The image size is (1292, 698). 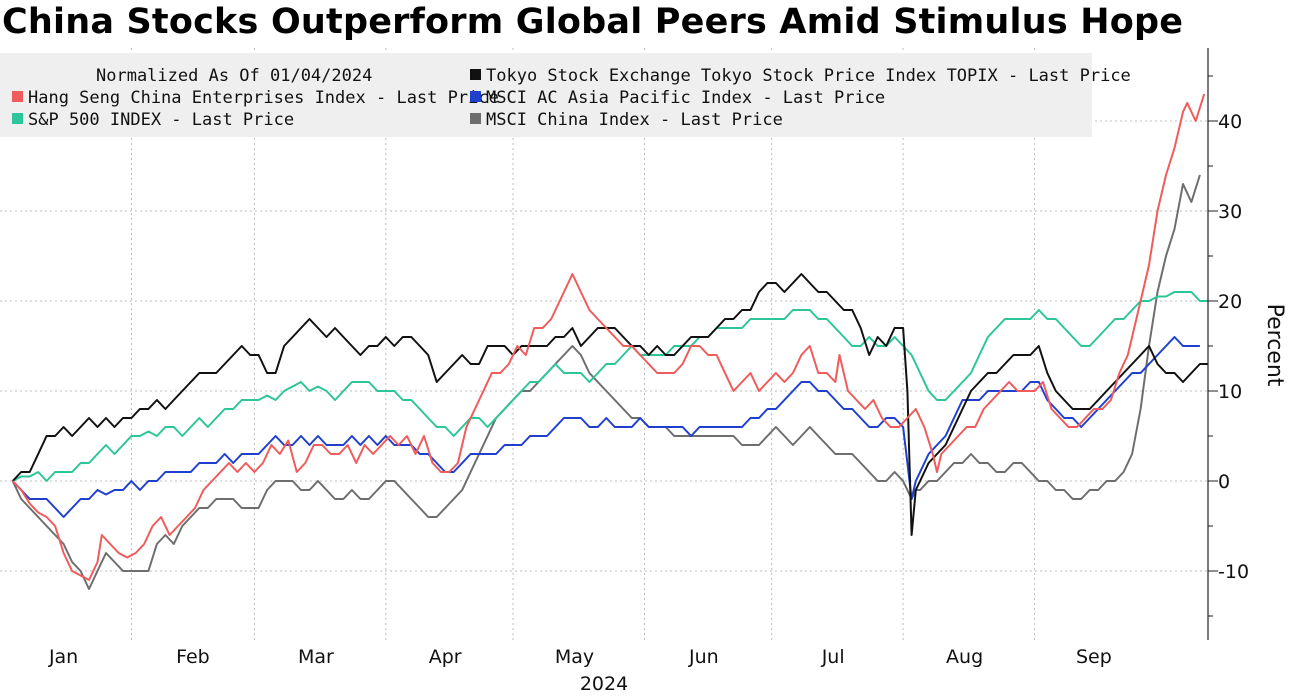 I want to click on y-tick-label: -10, so click(x=1233, y=572).